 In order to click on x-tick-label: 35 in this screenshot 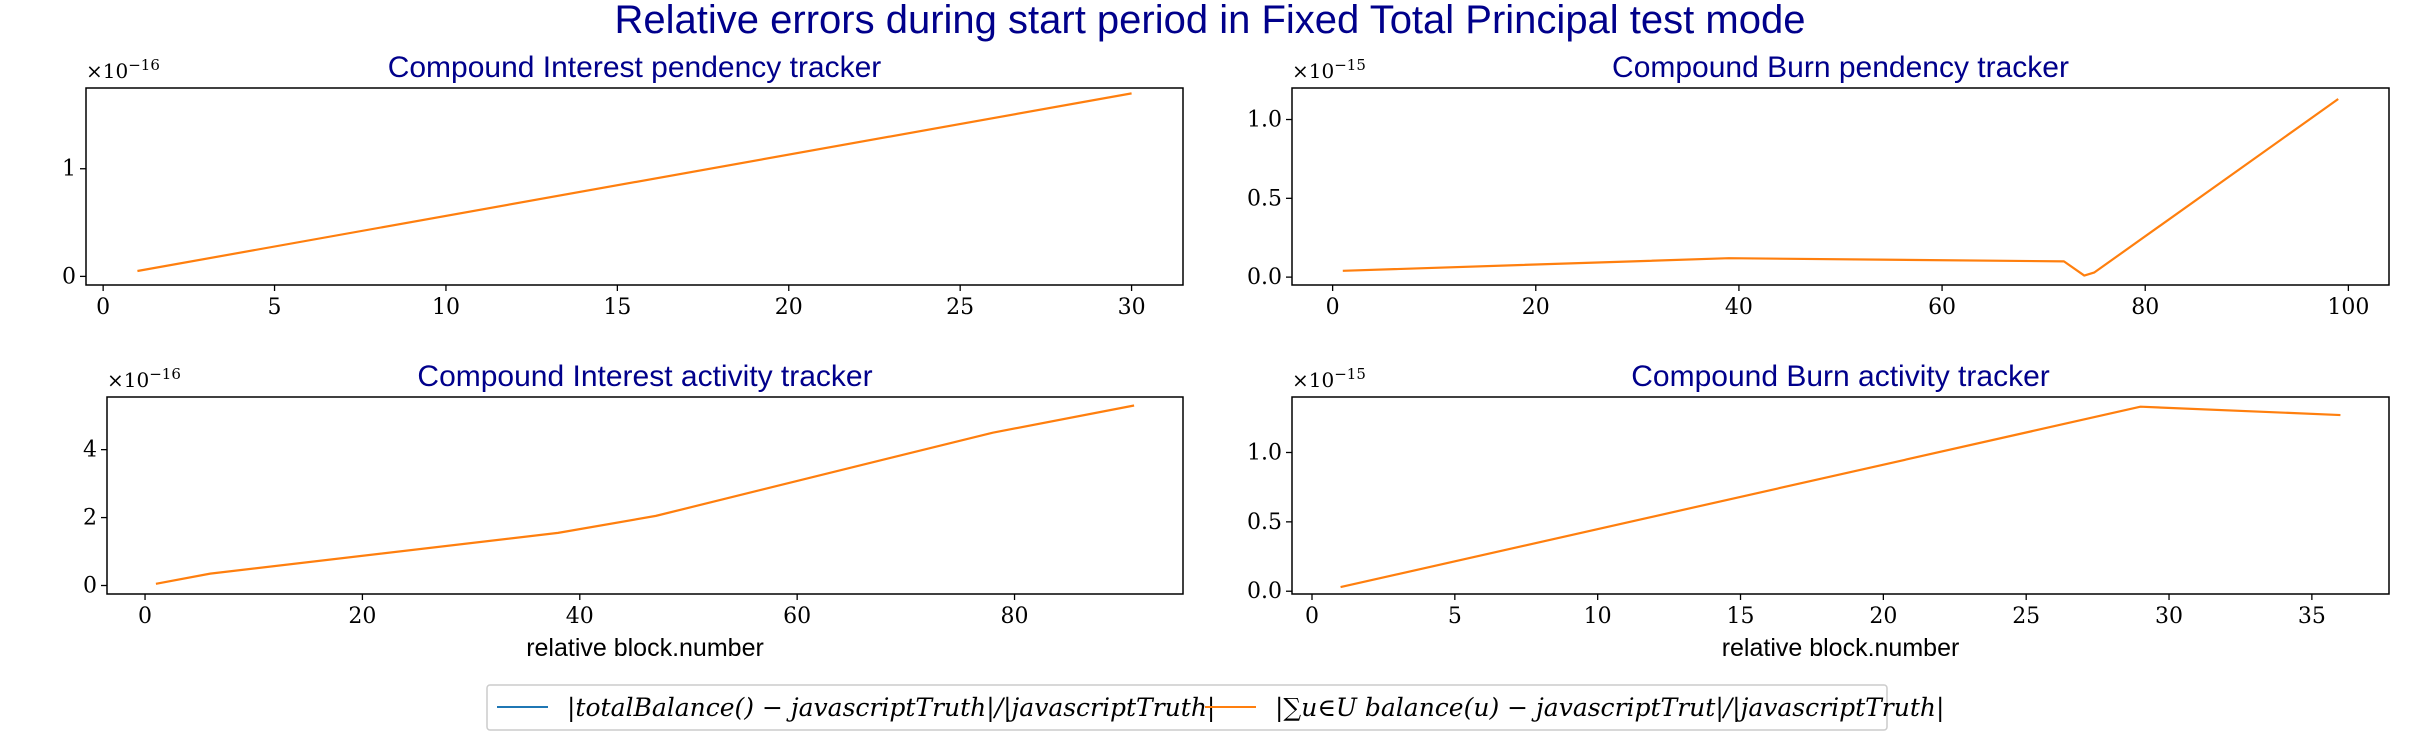, I will do `click(2312, 616)`.